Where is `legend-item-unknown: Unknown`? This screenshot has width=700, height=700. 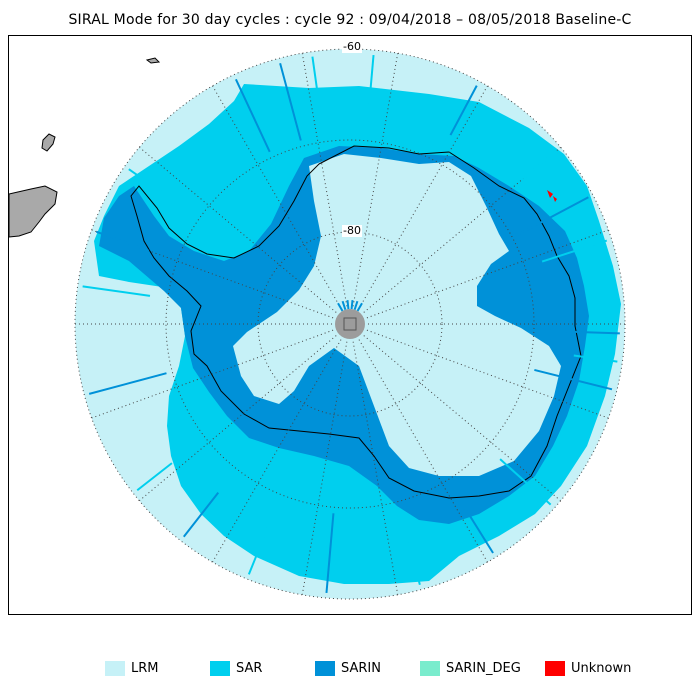
legend-item-unknown: Unknown is located at coordinates (588, 668).